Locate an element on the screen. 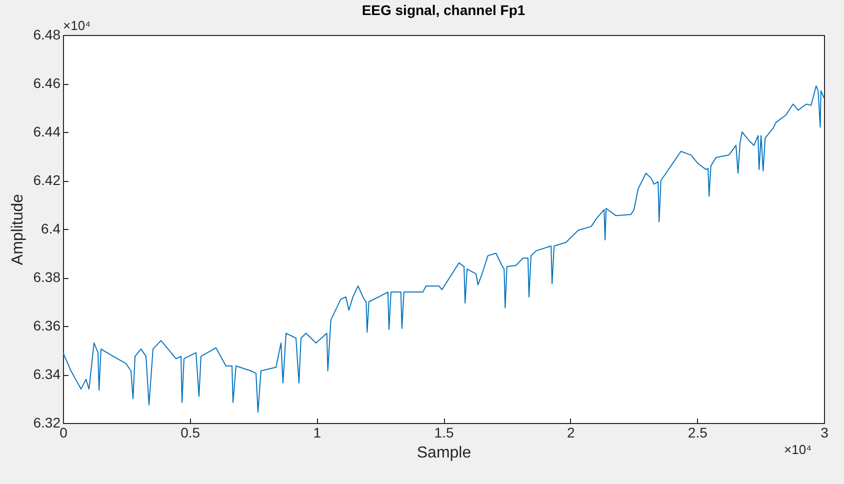 The height and width of the screenshot is (484, 844). x-tick-label: 2.5 is located at coordinates (698, 432).